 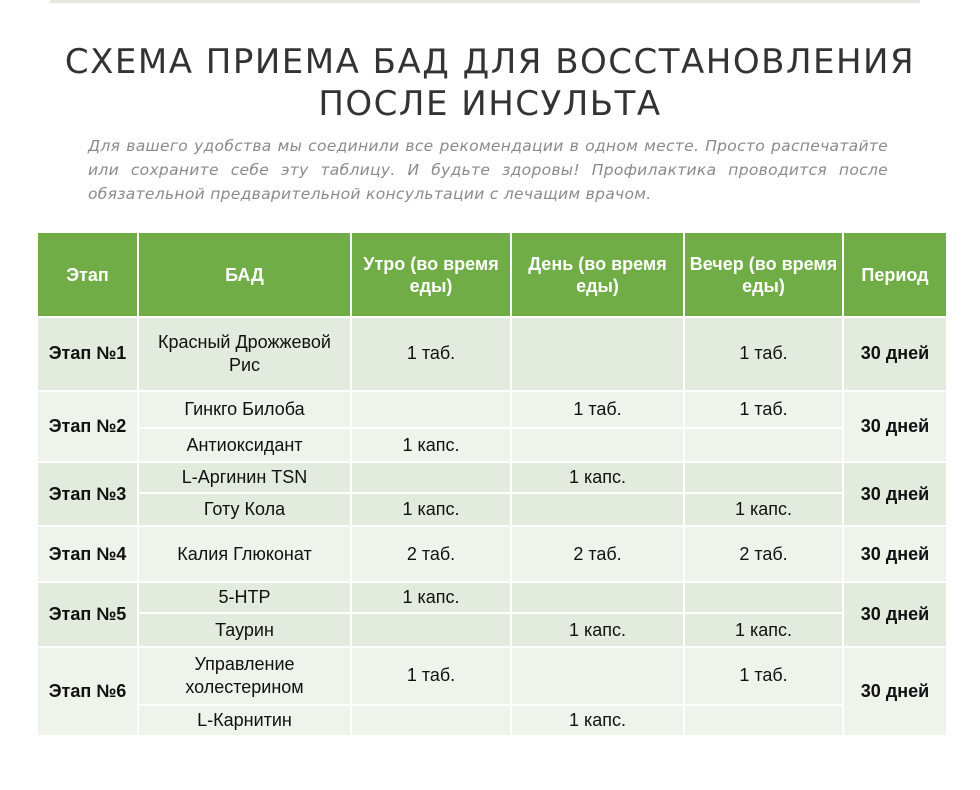 I want to click on table-row: Этап №2 Гинкго Билоба 1 таб. 1 таб. 30 дней, so click(x=493, y=427).